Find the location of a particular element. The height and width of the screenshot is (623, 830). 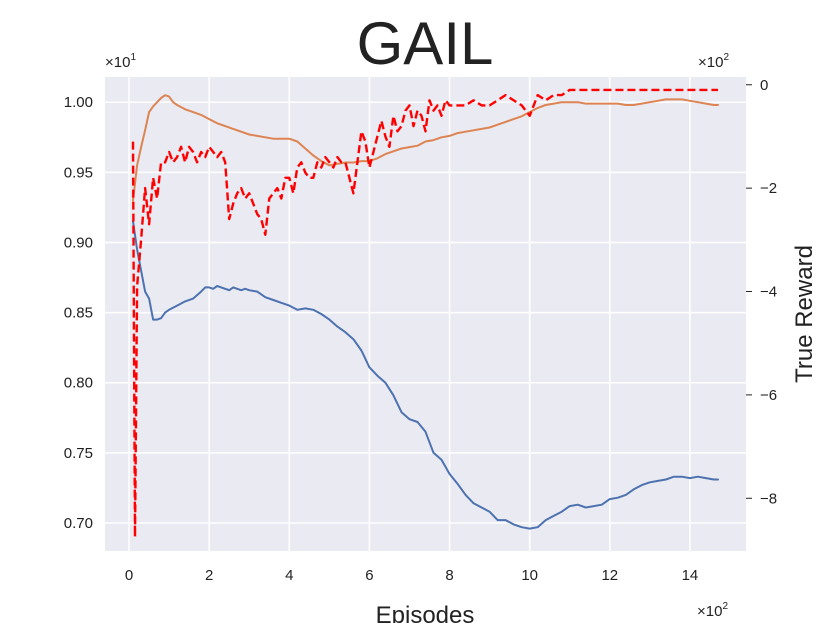

y-right-tick-label: 0 is located at coordinates (764, 85).